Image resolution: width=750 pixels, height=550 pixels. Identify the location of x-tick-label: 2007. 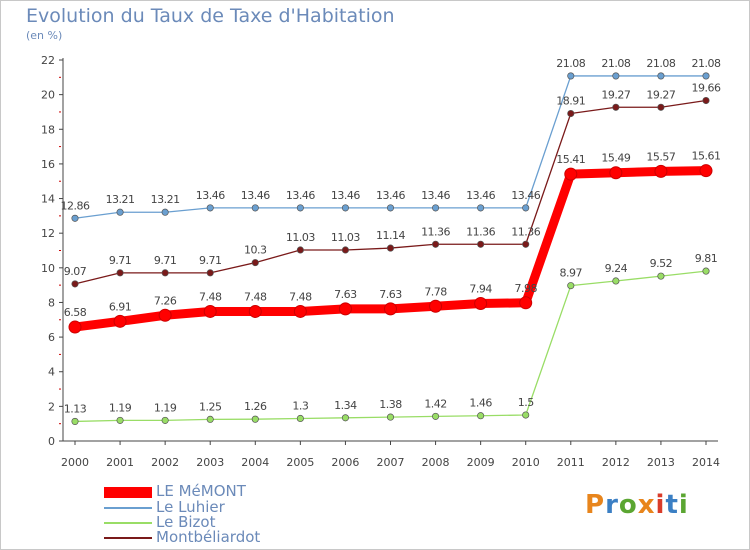
(391, 462).